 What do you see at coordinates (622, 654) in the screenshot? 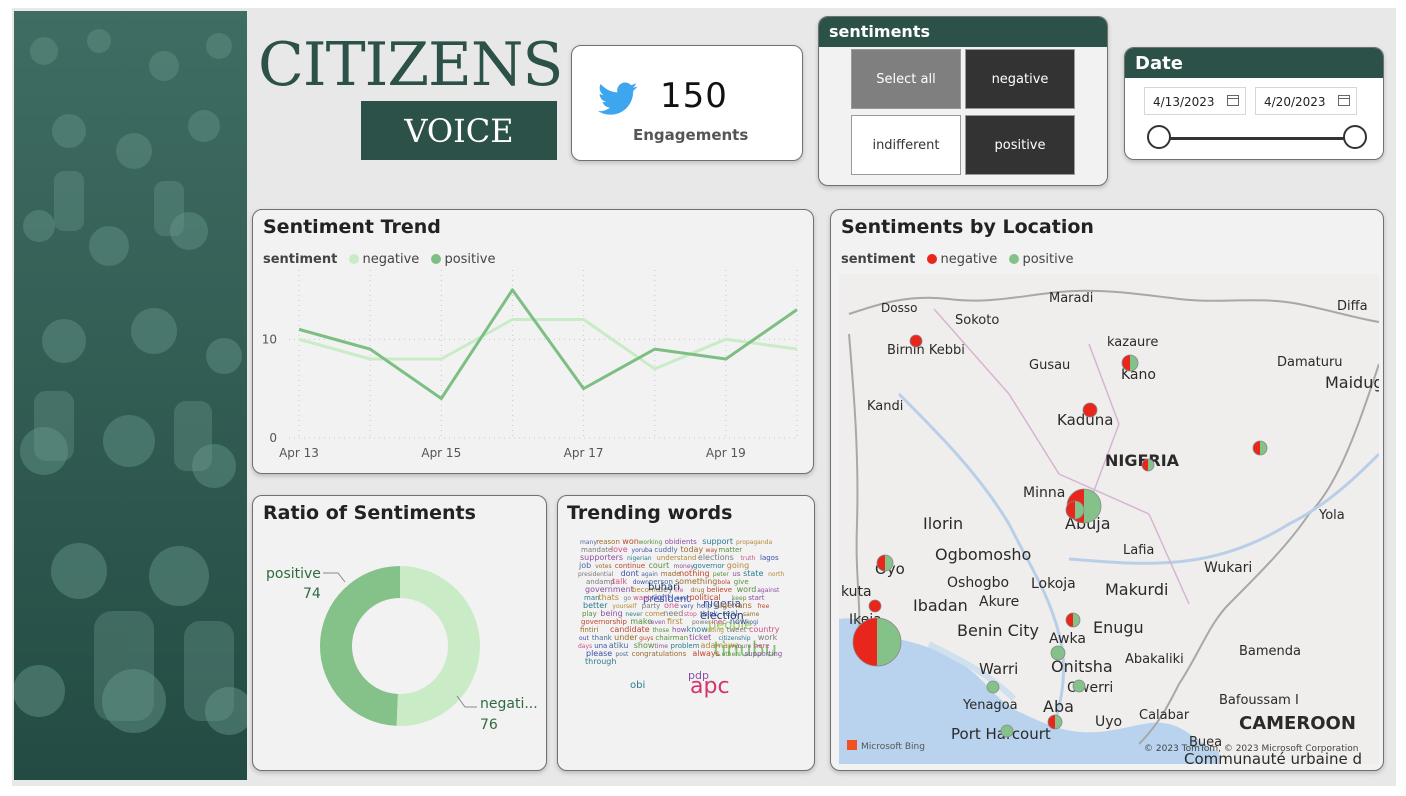
I see `word-post: post` at bounding box center [622, 654].